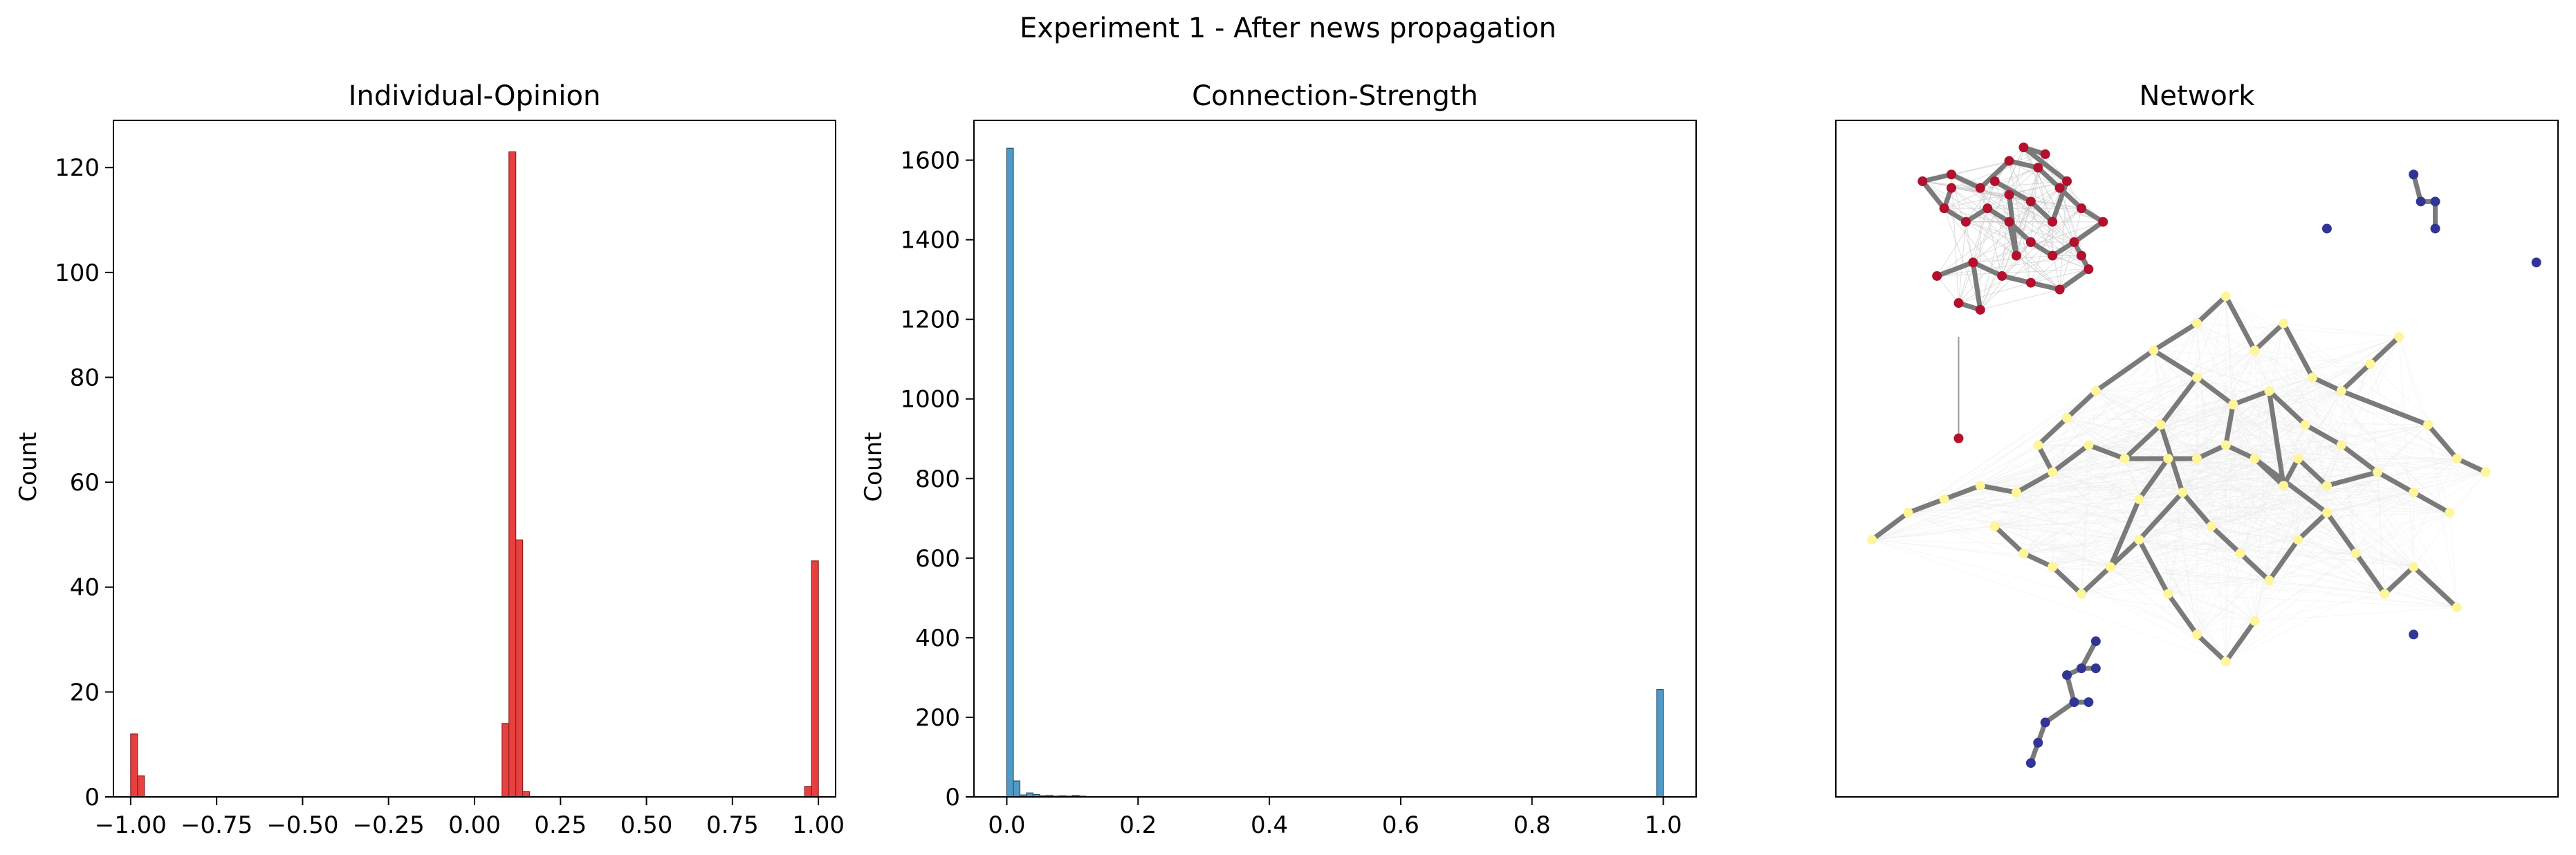 This screenshot has height=855, width=2576. I want to click on p1-ytick-label-6: 1200, so click(930, 320).